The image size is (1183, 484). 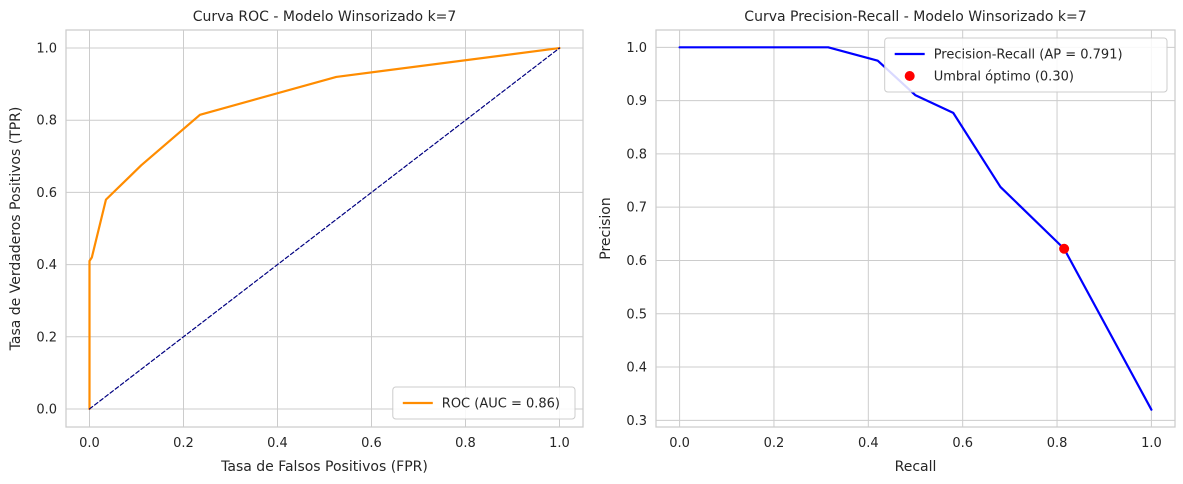 What do you see at coordinates (501, 404) in the screenshot?
I see `legend-label: ROC (AUC = 0.86)` at bounding box center [501, 404].